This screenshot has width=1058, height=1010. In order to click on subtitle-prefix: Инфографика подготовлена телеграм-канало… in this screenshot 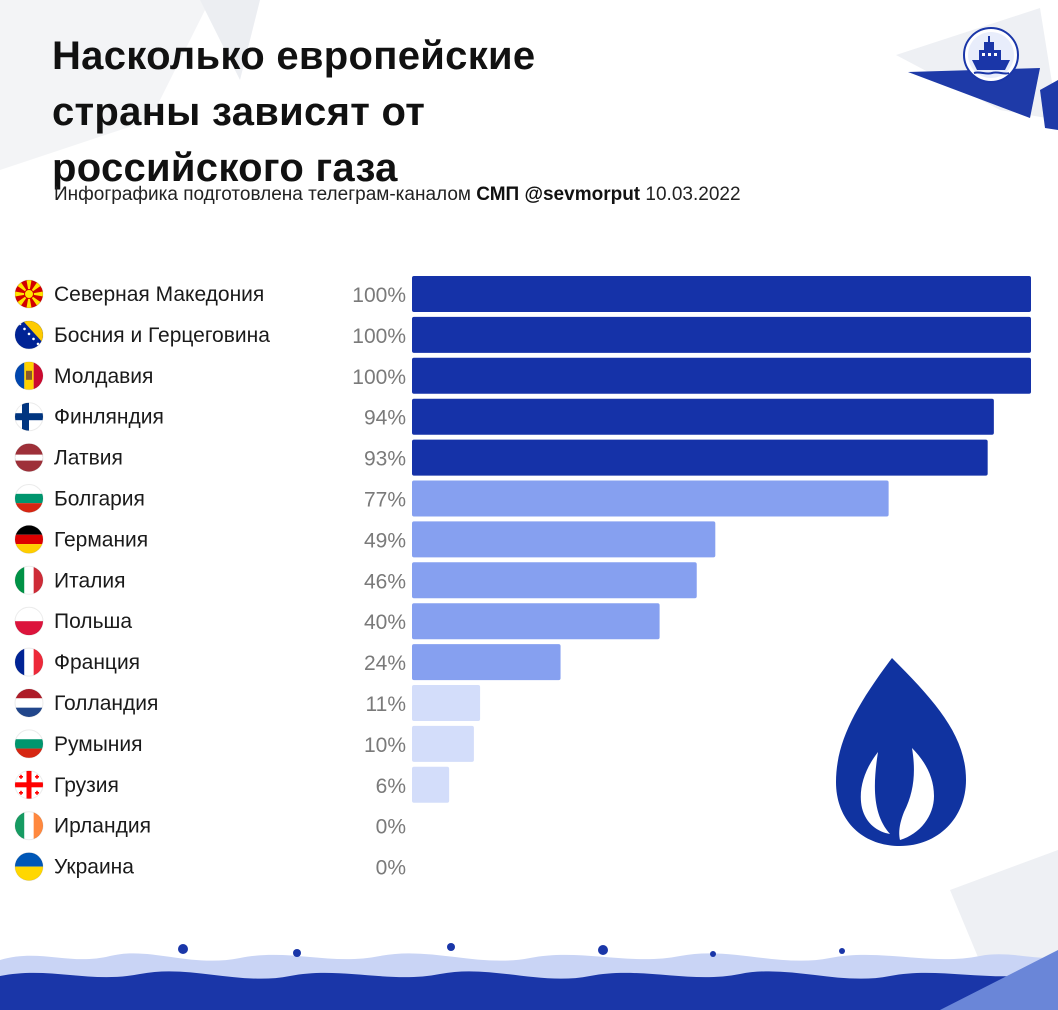, I will do `click(262, 194)`.